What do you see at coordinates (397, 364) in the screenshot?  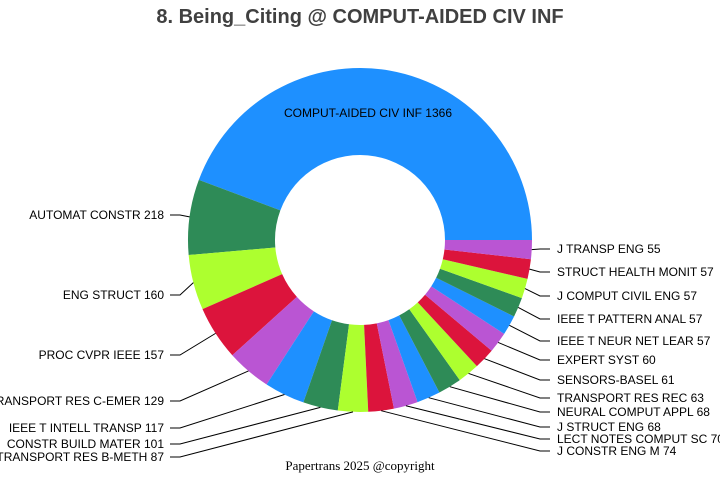 I see `slice-lect-notes-comput-sc` at bounding box center [397, 364].